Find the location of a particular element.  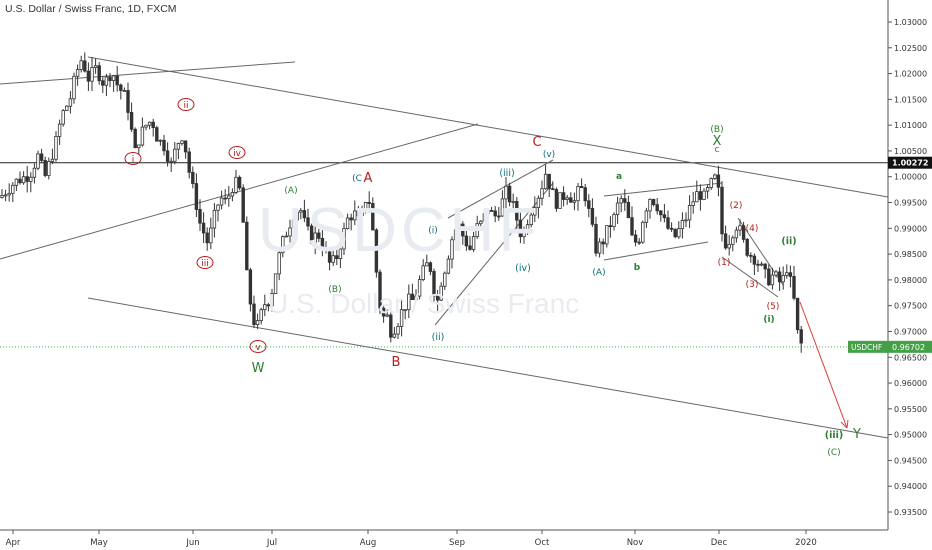

wave-label: (iv) is located at coordinates (523, 268).